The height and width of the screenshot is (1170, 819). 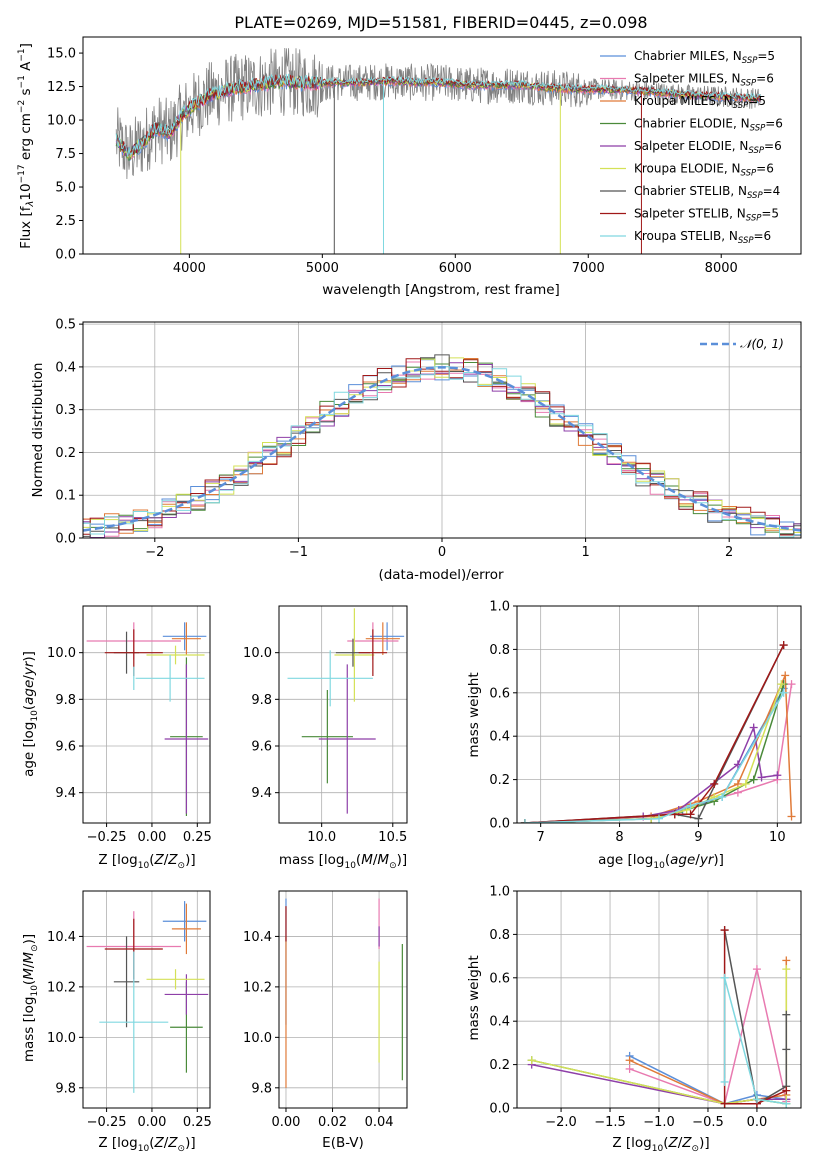 I want to click on x-tick-label: −0.5, so click(x=708, y=1122).